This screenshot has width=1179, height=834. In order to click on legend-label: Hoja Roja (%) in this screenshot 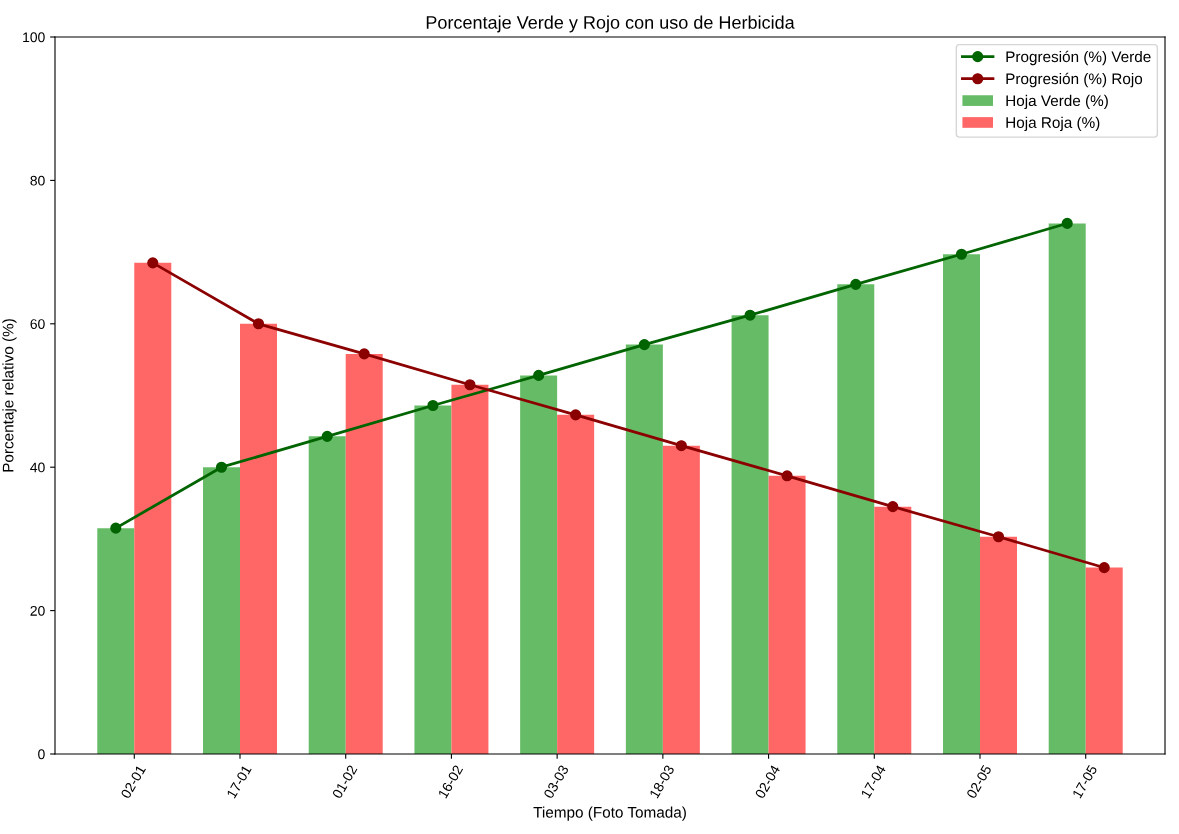, I will do `click(1053, 123)`.